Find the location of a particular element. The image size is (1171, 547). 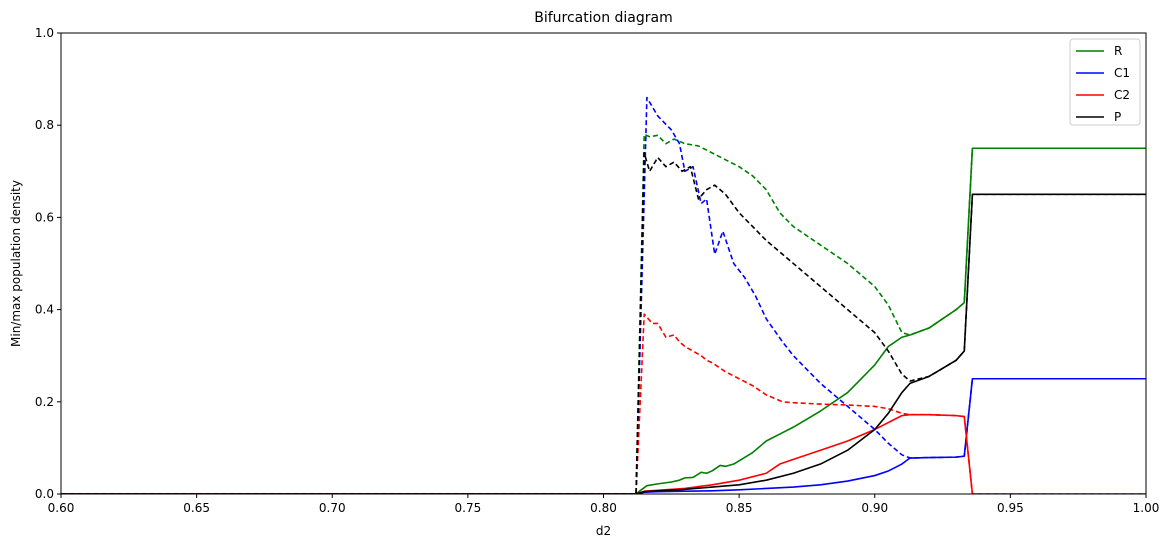

x-tick-label: 1.00 is located at coordinates (1146, 508).